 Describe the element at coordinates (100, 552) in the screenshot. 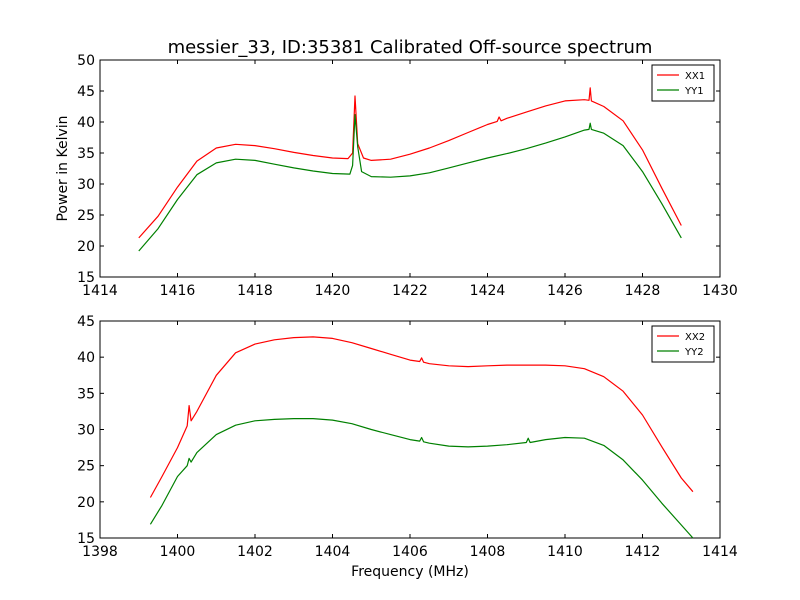

I see `bottom-x-tick-label: 1398` at that location.